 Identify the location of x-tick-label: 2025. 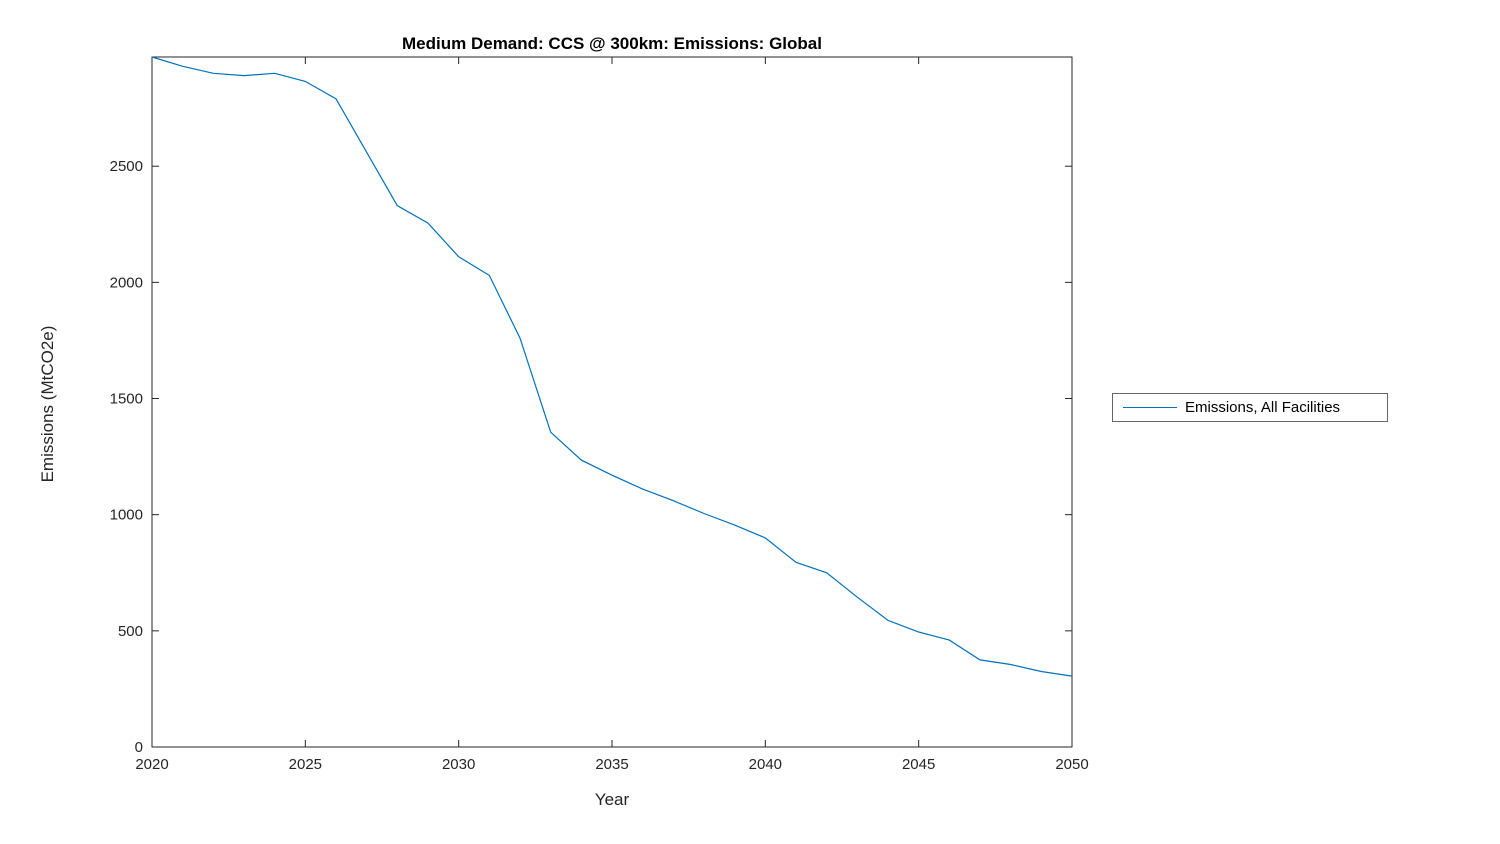
(305, 764).